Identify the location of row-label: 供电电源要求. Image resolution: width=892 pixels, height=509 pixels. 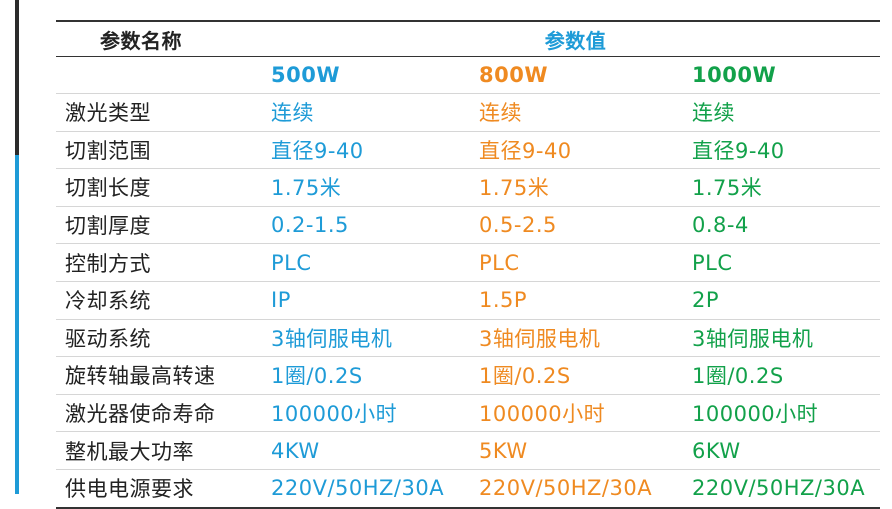
(159, 489).